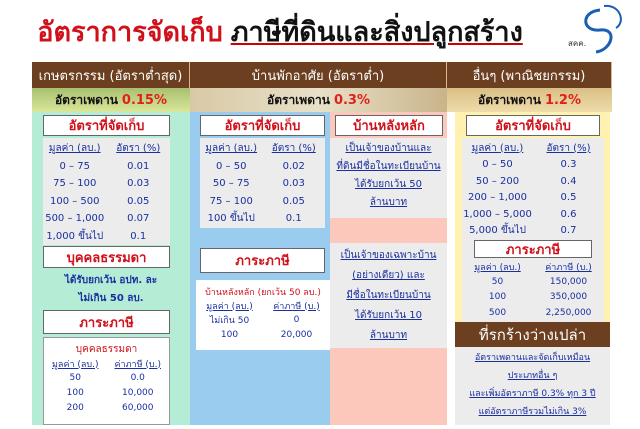  What do you see at coordinates (106, 125) in the screenshot?
I see `agri-rate-heading: อัตราที่จัดเก็บ` at bounding box center [106, 125].